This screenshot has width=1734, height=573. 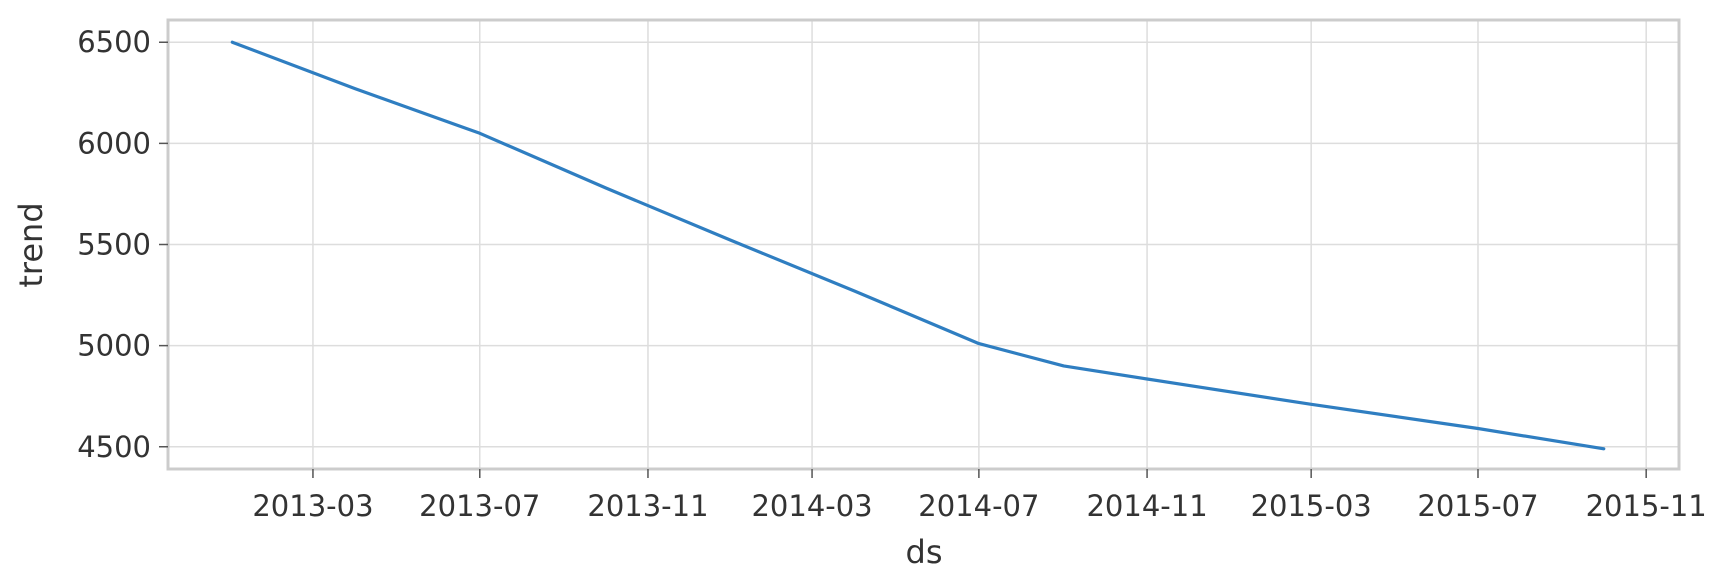 What do you see at coordinates (114, 42) in the screenshot?
I see `y-tick-label-4: 6500` at bounding box center [114, 42].